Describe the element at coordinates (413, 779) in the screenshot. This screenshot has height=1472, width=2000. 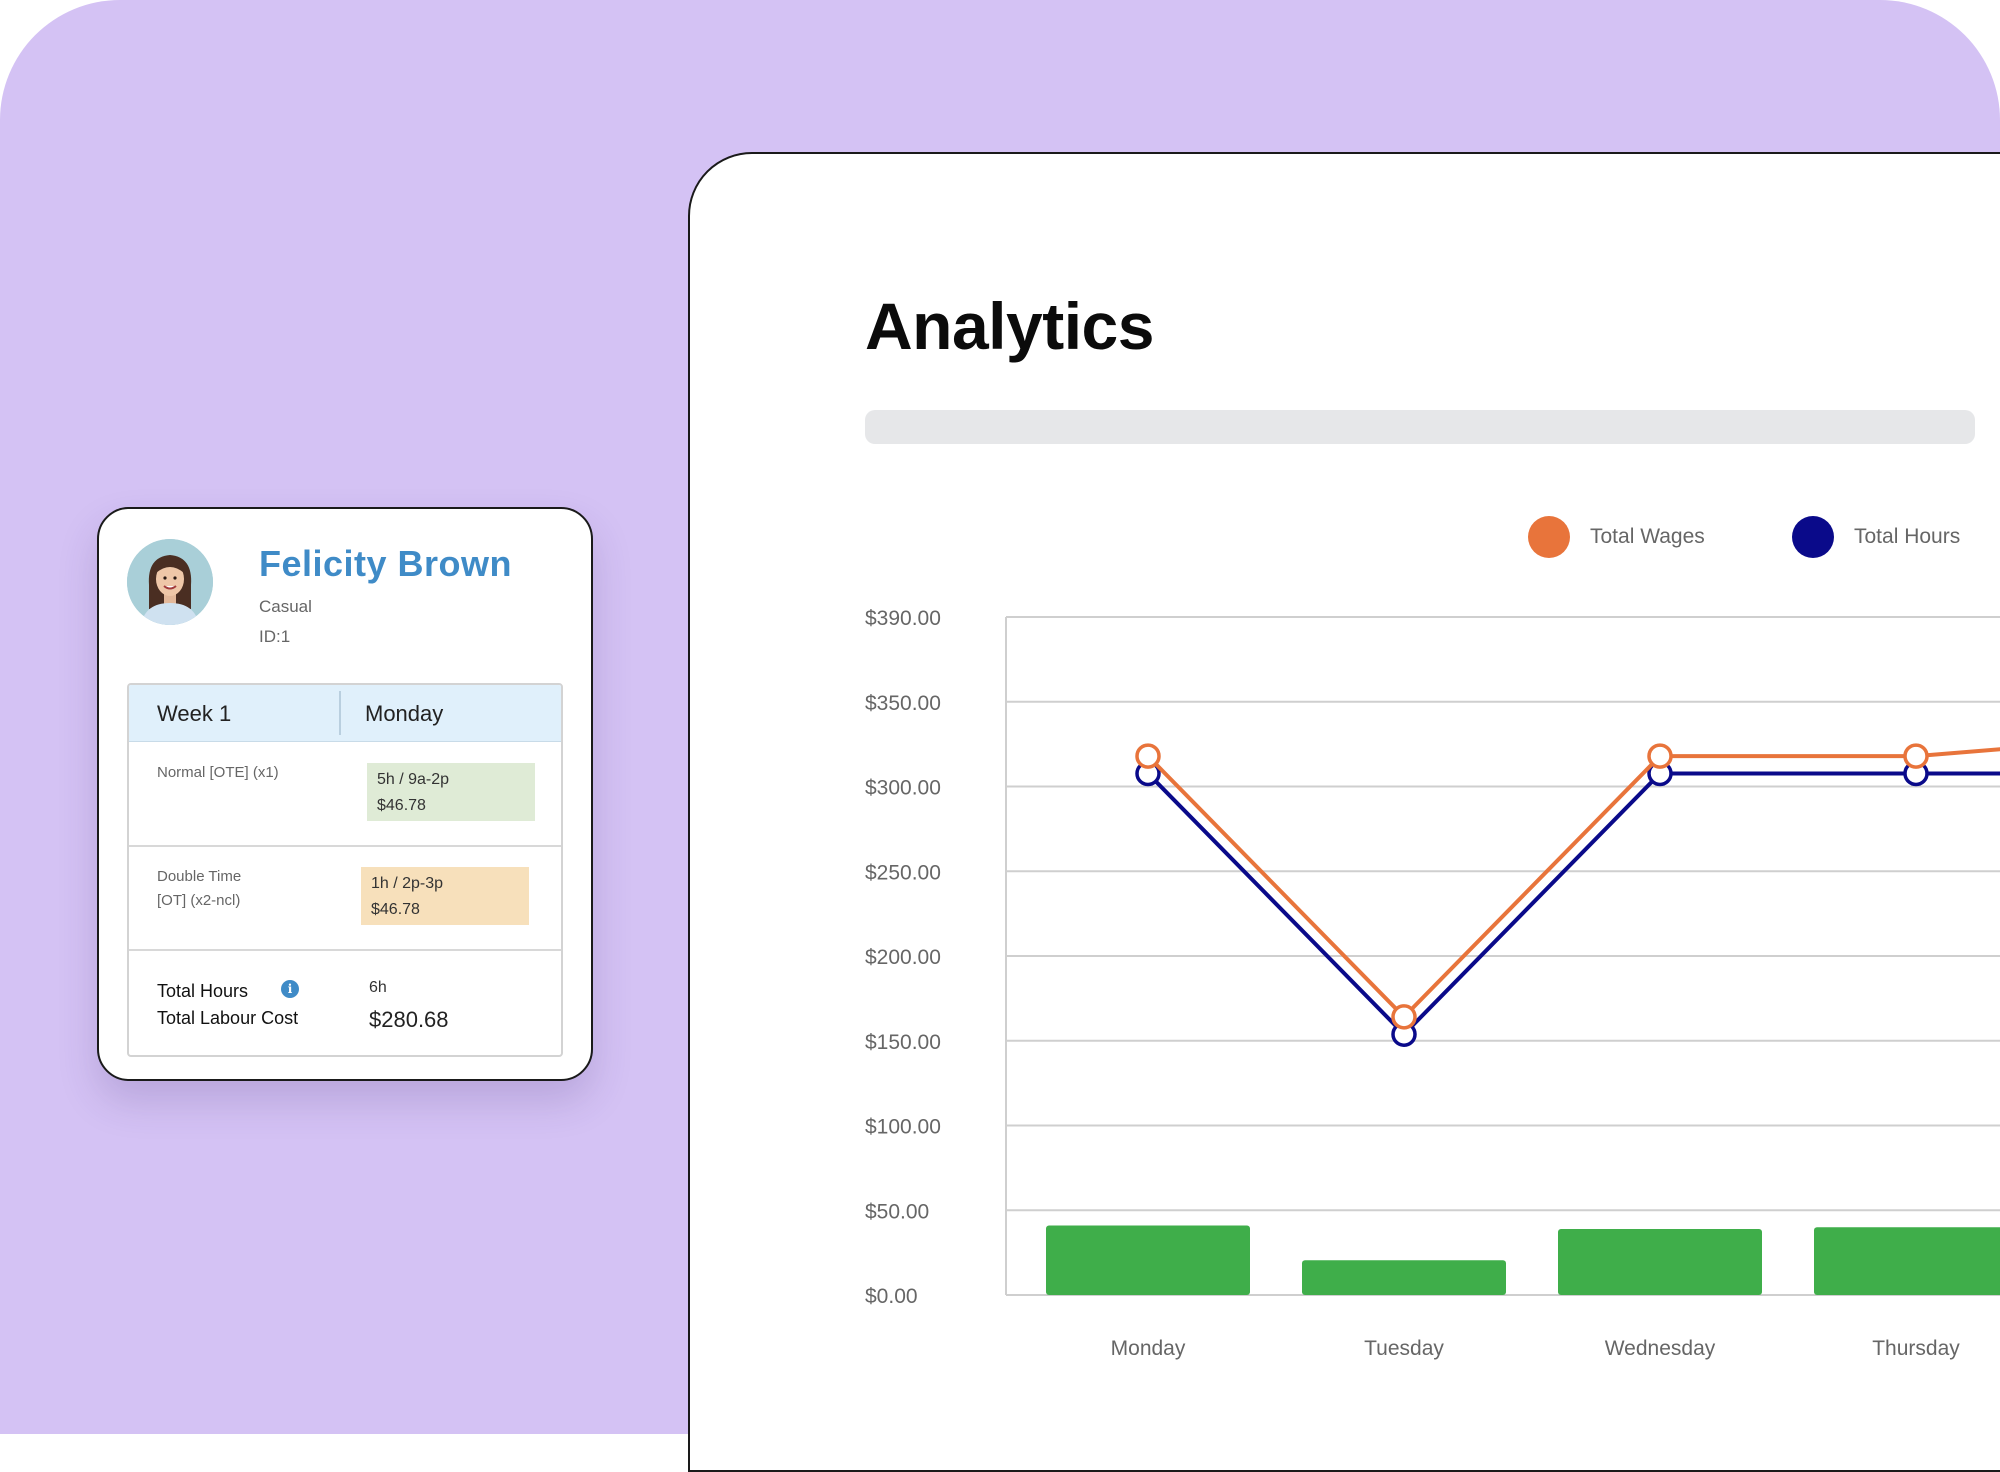
I see `shift-hours: 5h / 9a-2p` at that location.